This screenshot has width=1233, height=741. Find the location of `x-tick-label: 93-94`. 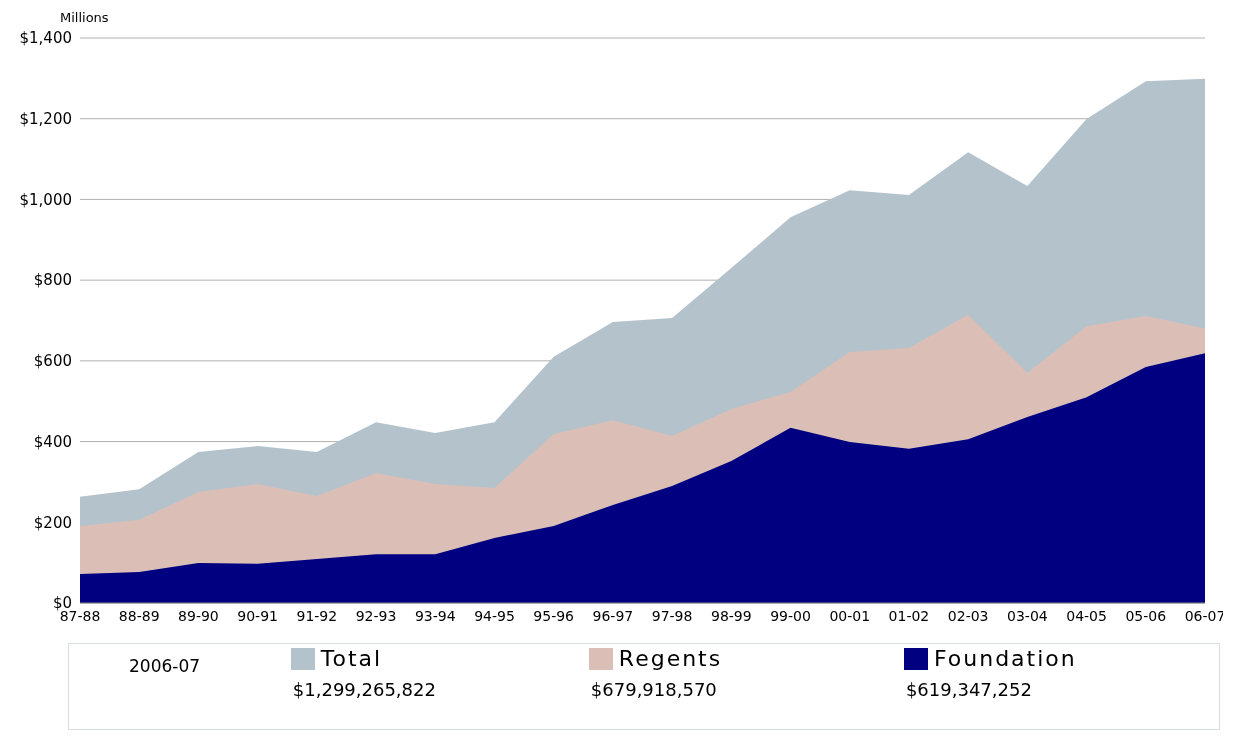

x-tick-label: 93-94 is located at coordinates (435, 615).